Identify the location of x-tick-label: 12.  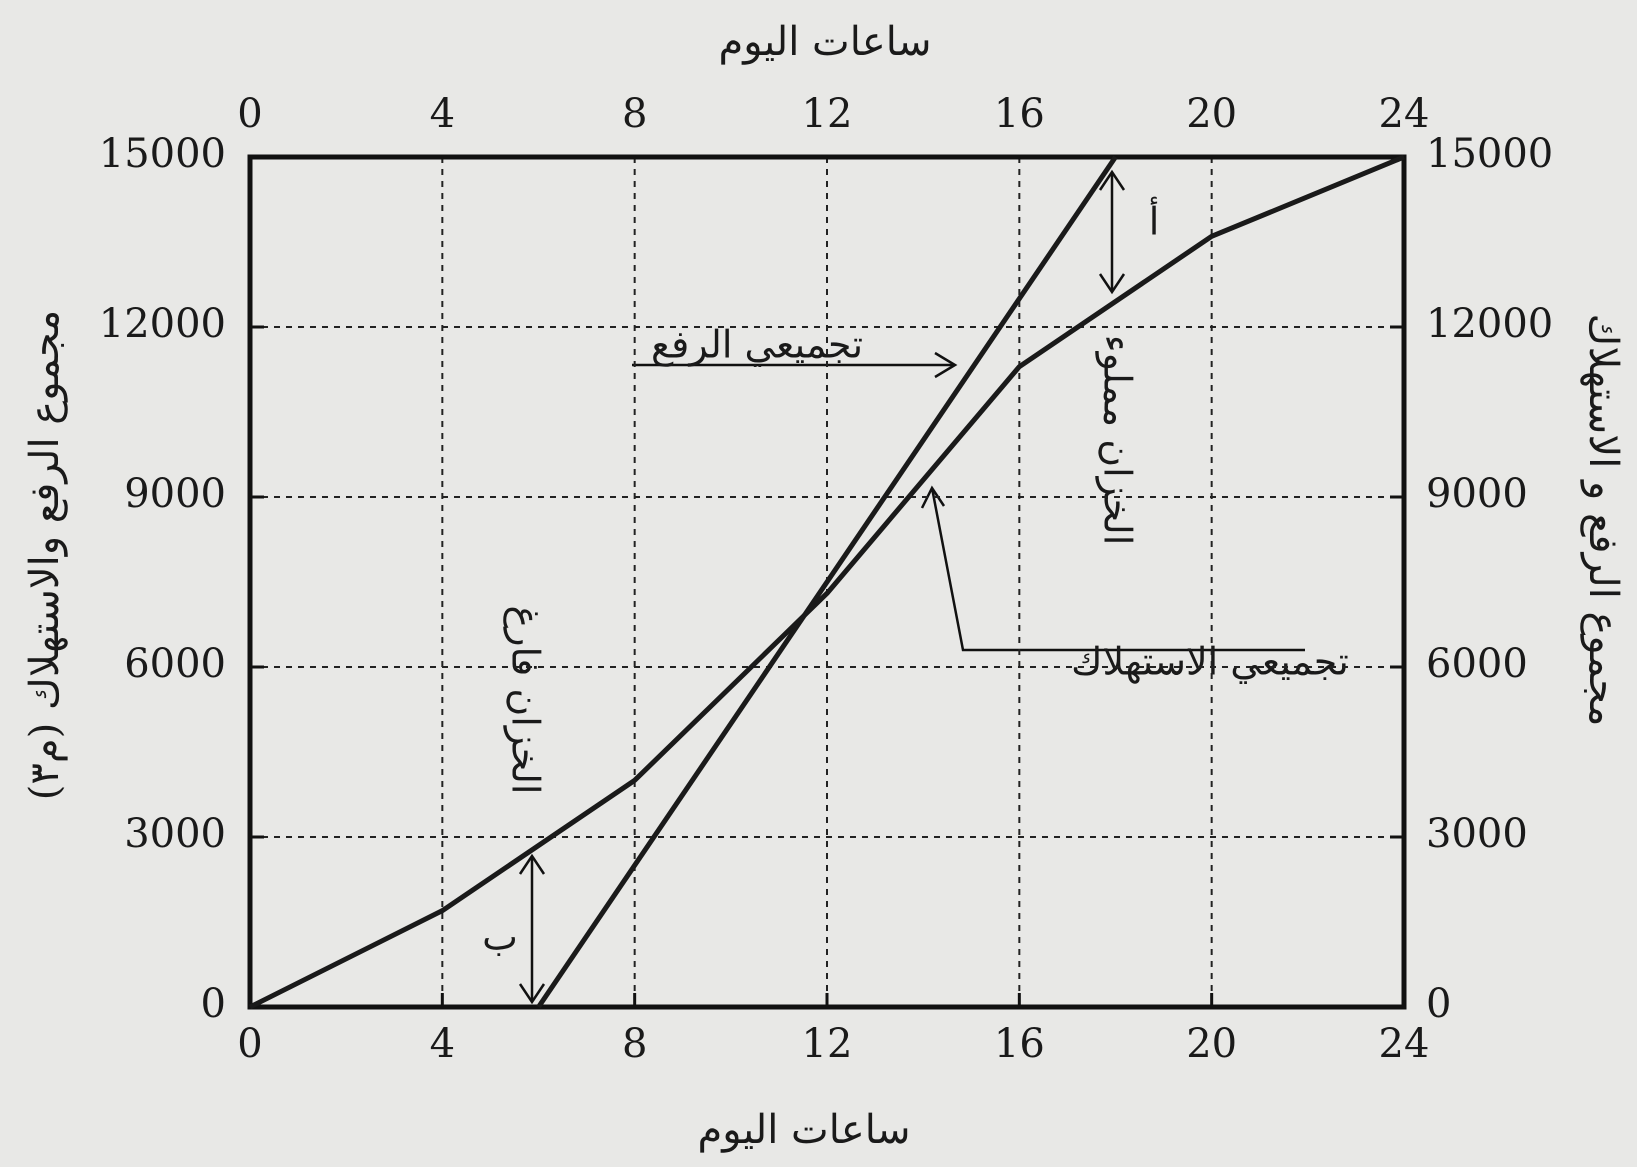
(827, 1044).